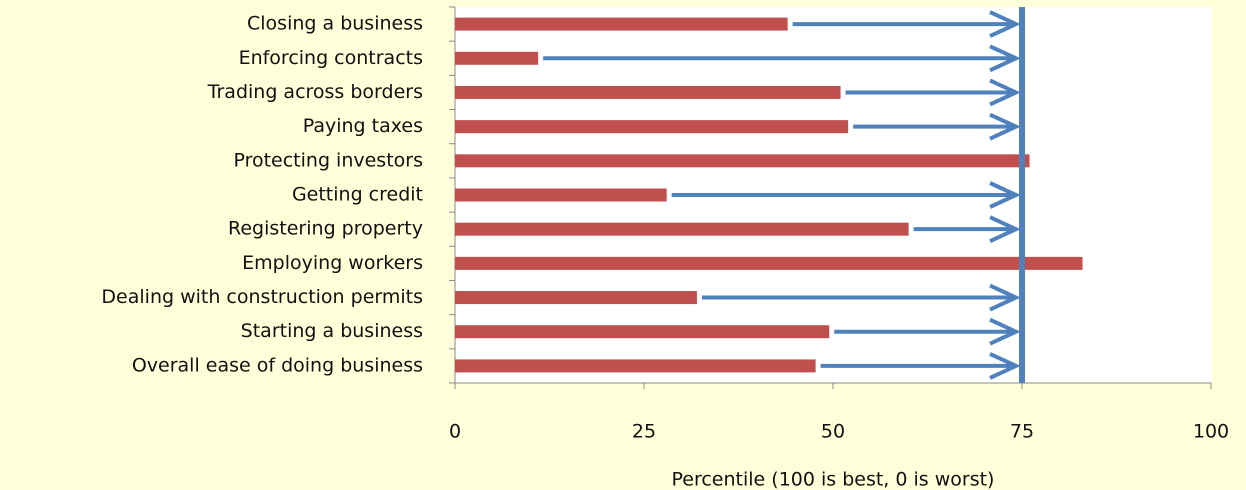 This screenshot has width=1246, height=490. What do you see at coordinates (335, 24) in the screenshot?
I see `y-tick-label: Closing a business` at bounding box center [335, 24].